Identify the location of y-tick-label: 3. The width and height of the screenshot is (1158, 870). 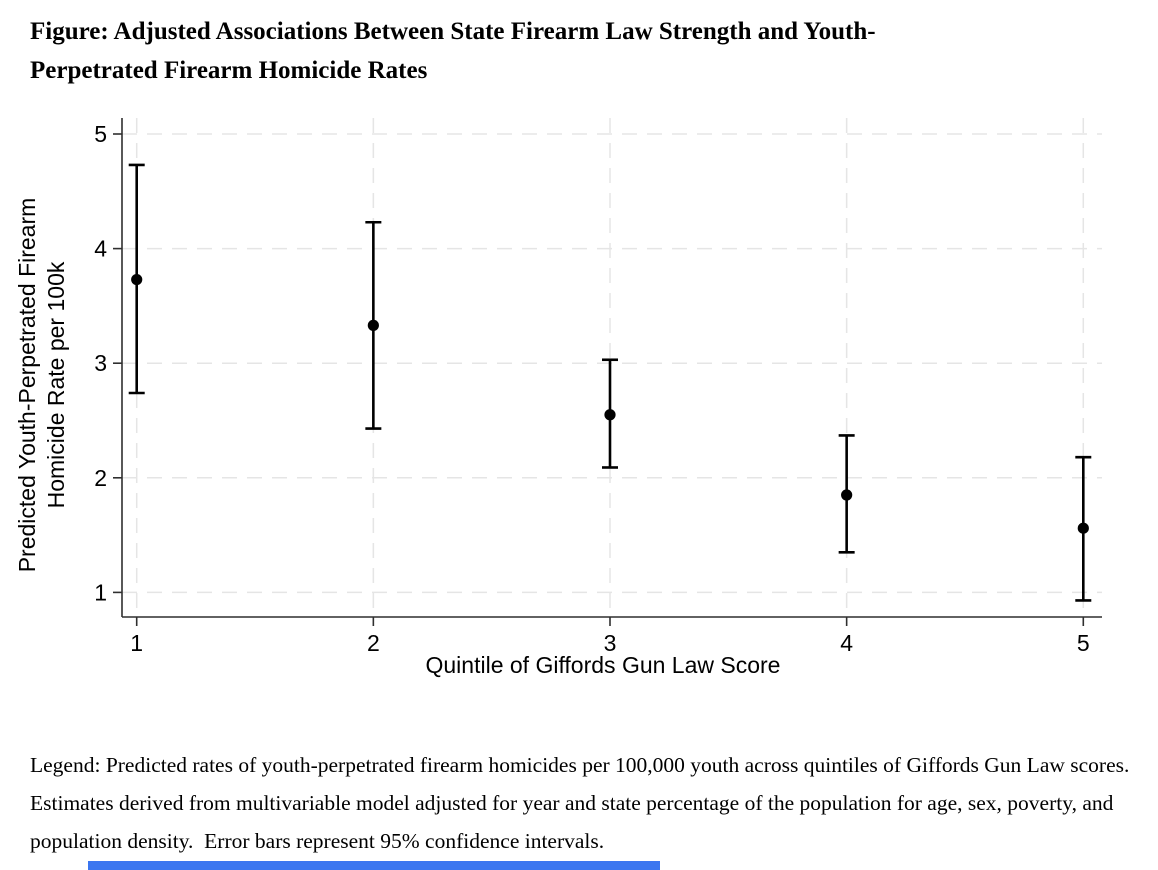
(100, 363).